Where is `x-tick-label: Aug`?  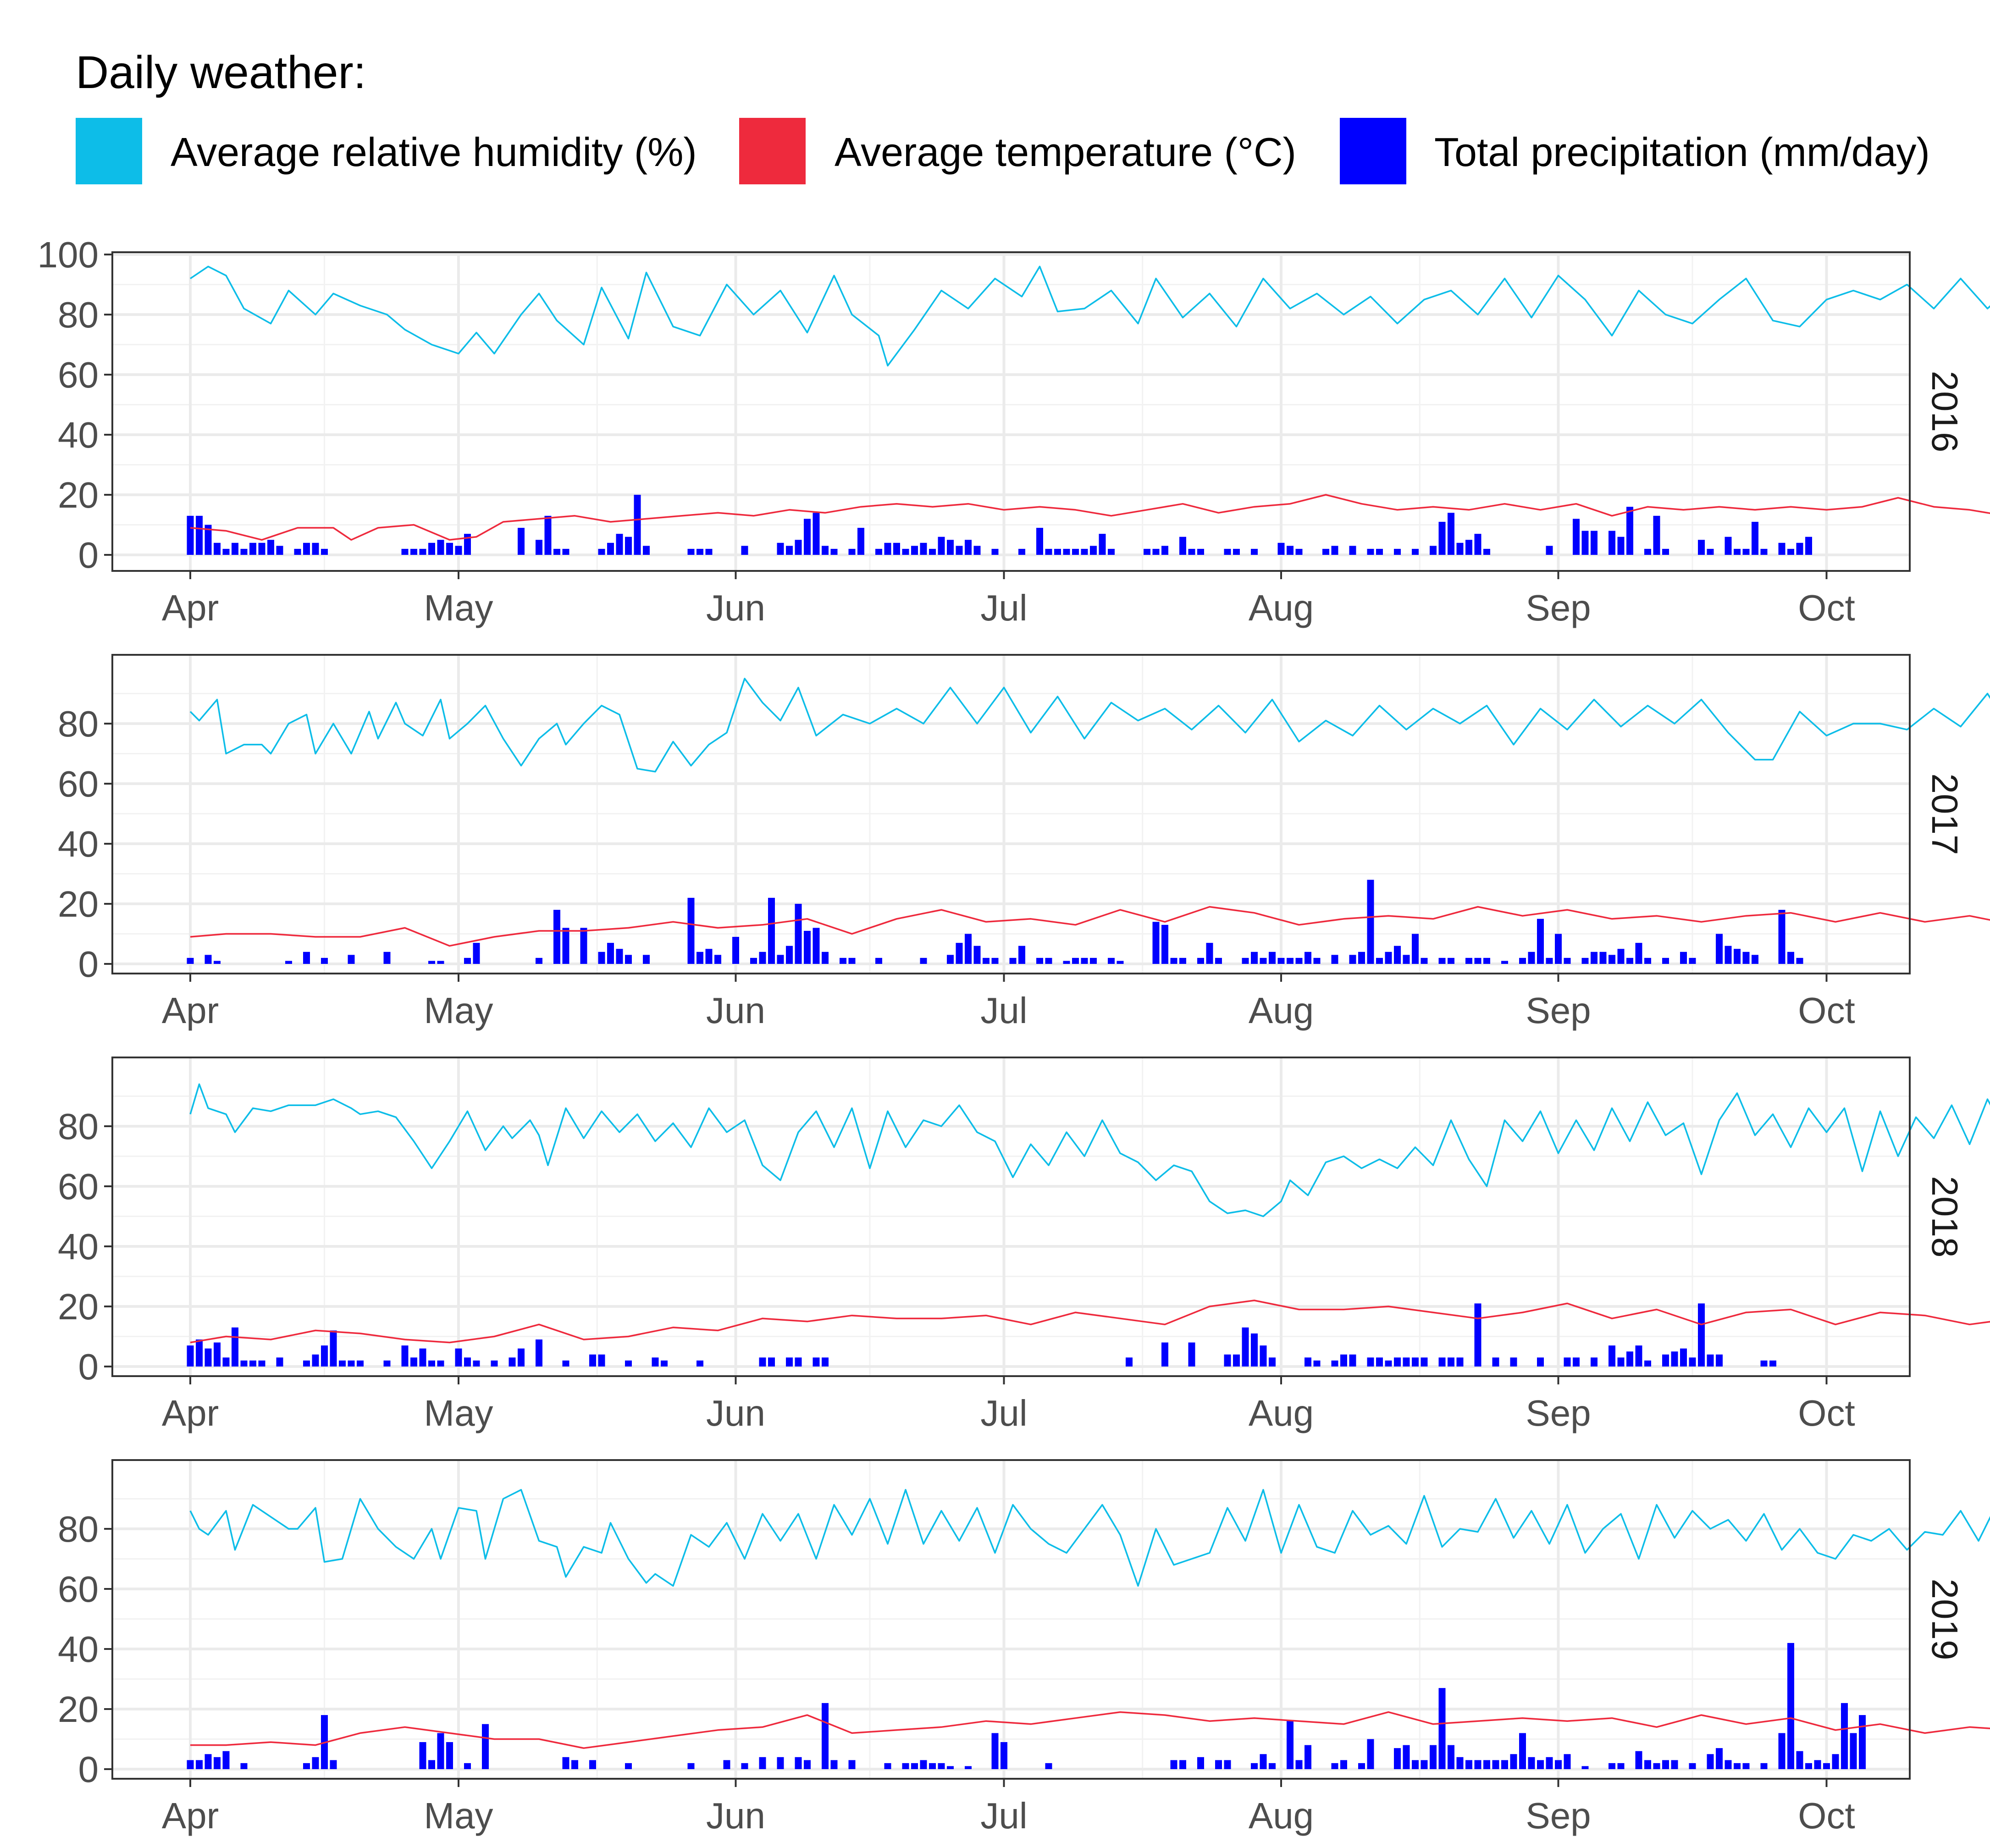
x-tick-label: Aug is located at coordinates (1281, 1815).